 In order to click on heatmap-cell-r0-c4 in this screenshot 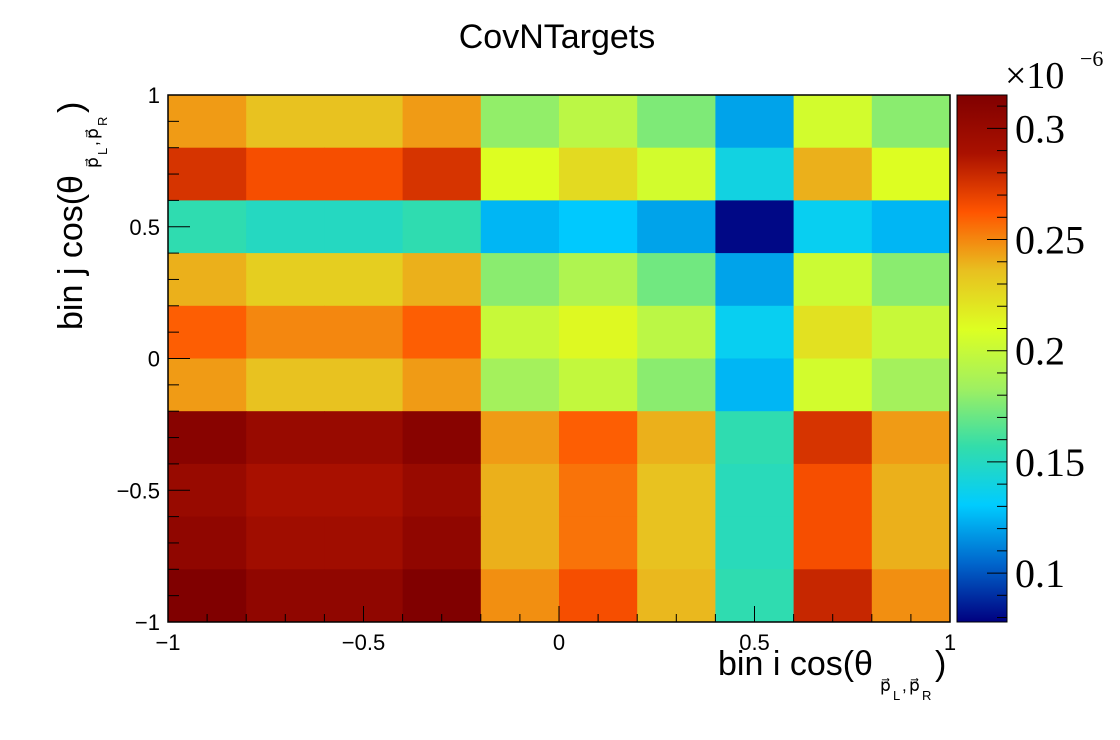, I will do `click(520, 122)`.